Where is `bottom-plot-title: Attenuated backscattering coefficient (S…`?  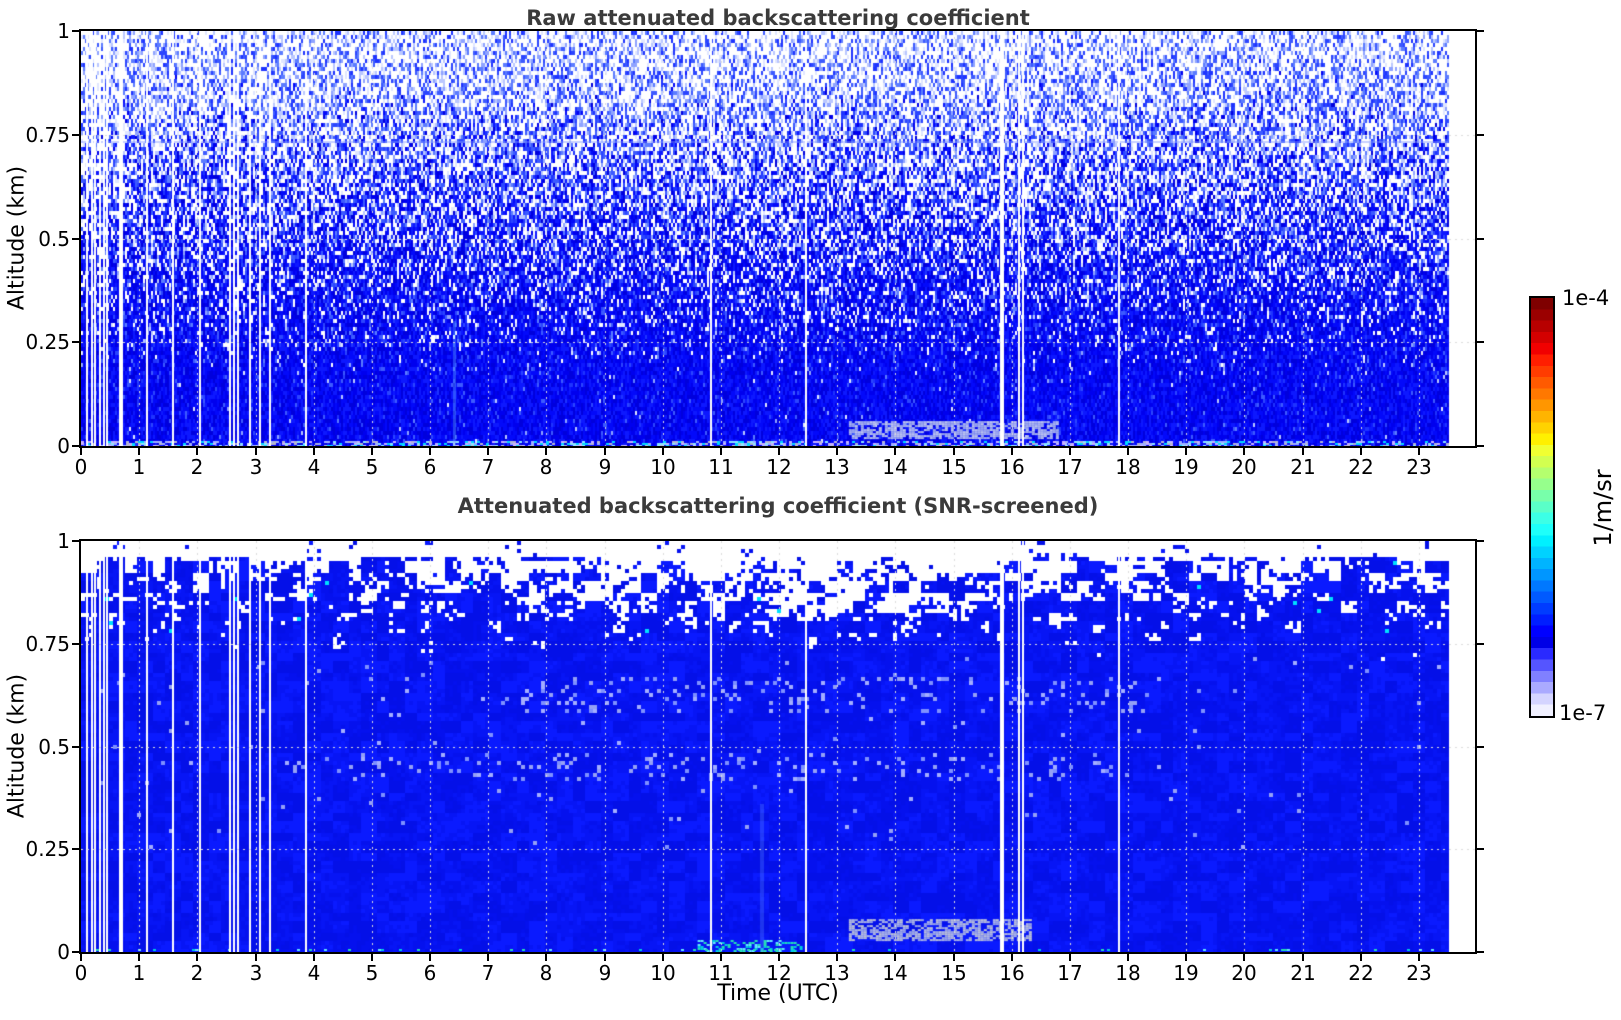
bottom-plot-title: Attenuated backscattering coefficient (S… is located at coordinates (778, 506).